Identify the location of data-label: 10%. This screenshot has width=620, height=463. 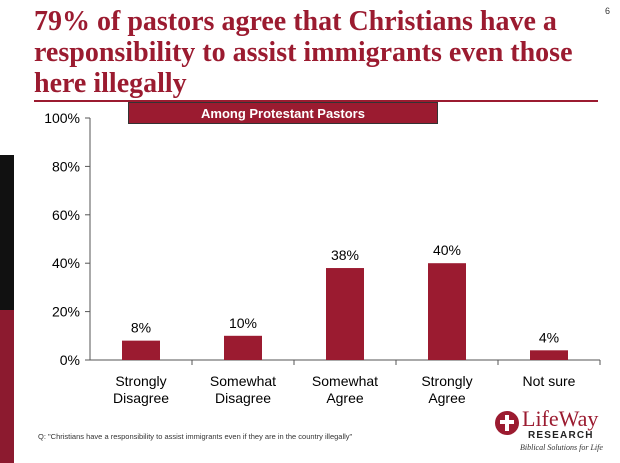
(243, 323).